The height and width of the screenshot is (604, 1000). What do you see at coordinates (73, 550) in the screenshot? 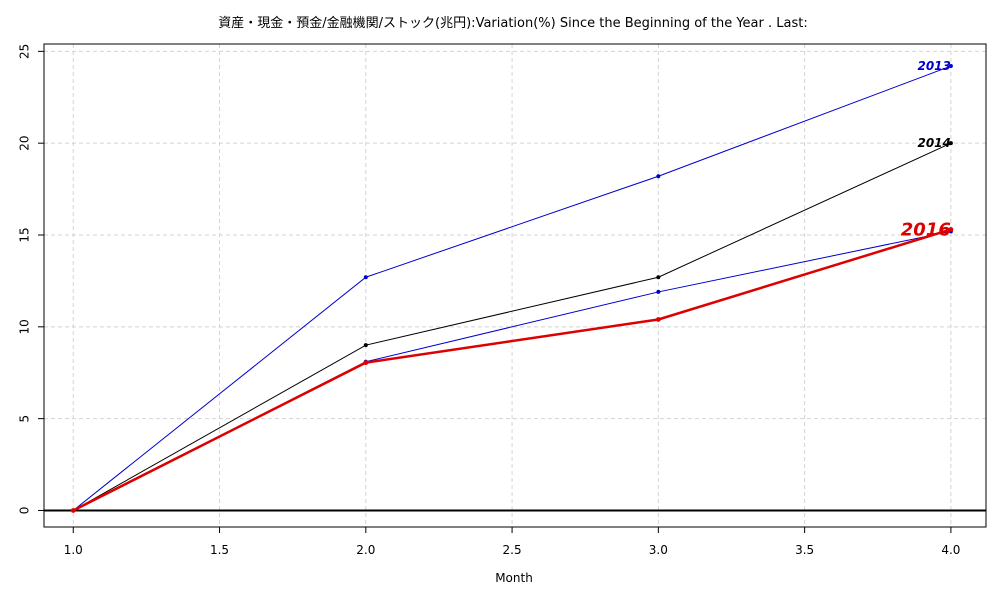
I see `x-tick-label: 1.0` at bounding box center [73, 550].